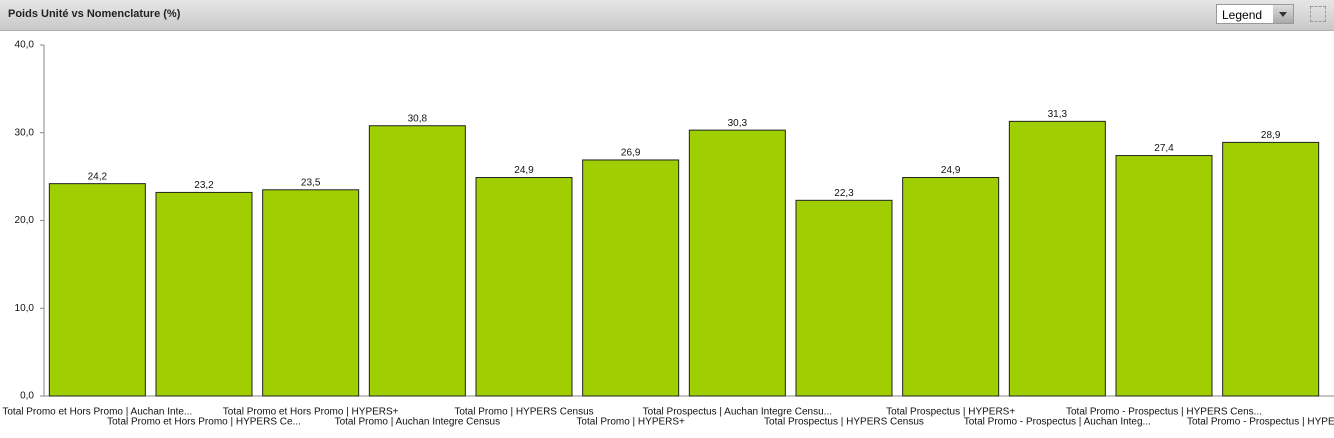 The image size is (1334, 438). What do you see at coordinates (418, 118) in the screenshot?
I see `value-label: 30,8` at bounding box center [418, 118].